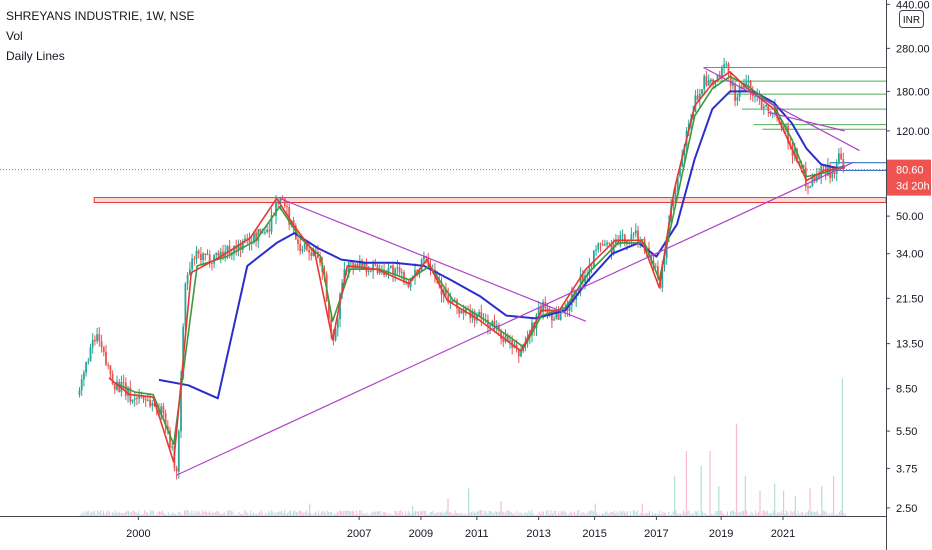 The image size is (932, 550). I want to click on legend-volume: Vol, so click(14, 36).